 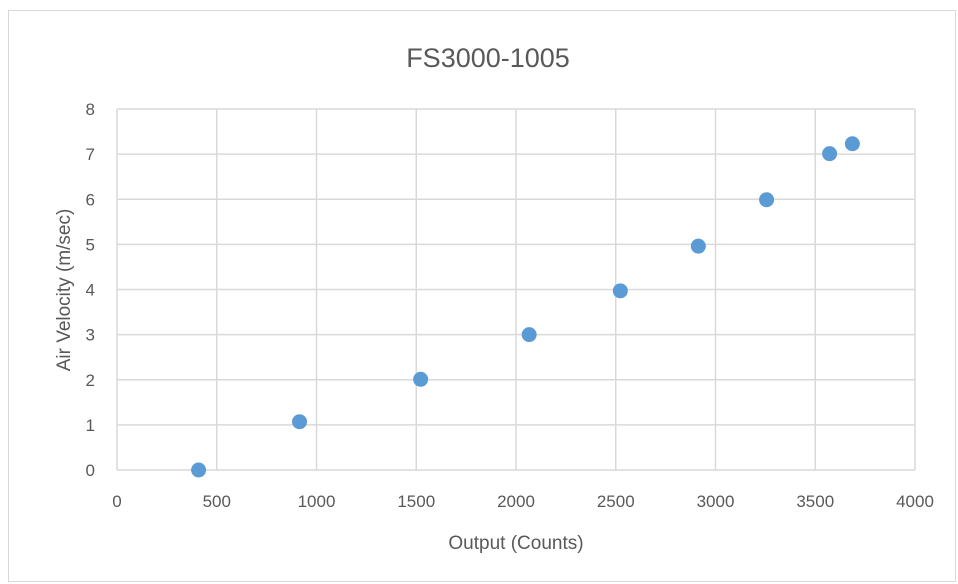 What do you see at coordinates (64, 290) in the screenshot?
I see `y-axis-title: Air Velocity (m/sec)` at bounding box center [64, 290].